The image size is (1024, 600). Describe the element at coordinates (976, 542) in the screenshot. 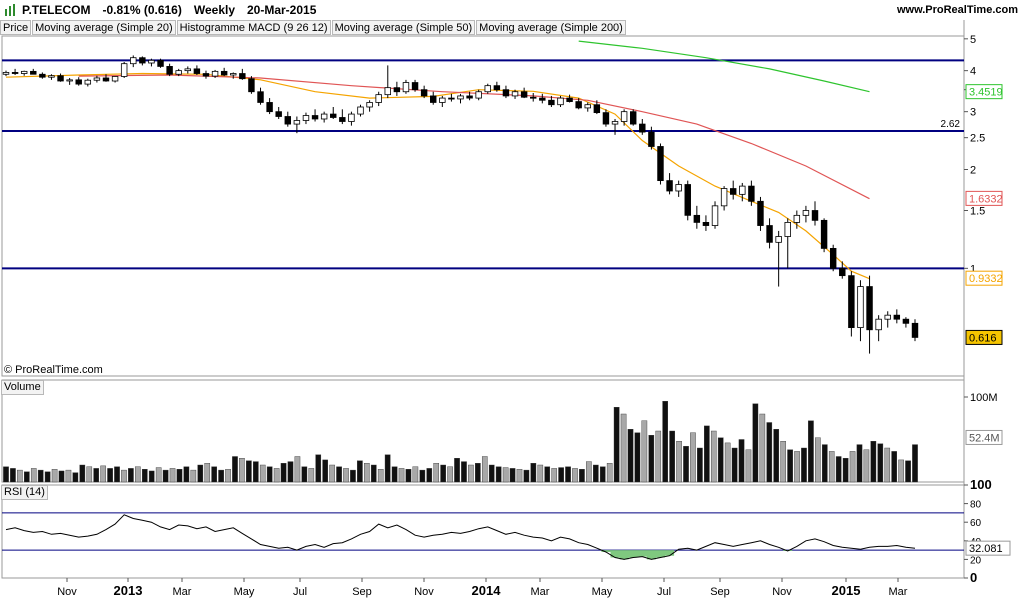

I see `rsi-tick-label: 40` at that location.